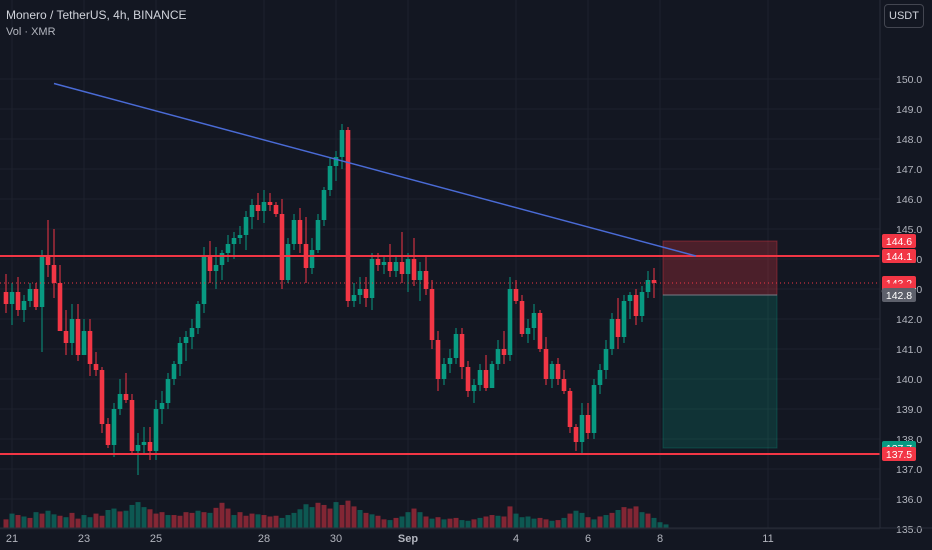 Image resolution: width=932 pixels, height=550 pixels. What do you see at coordinates (909, 470) in the screenshot?
I see `y-tick-label: 137.0` at bounding box center [909, 470].